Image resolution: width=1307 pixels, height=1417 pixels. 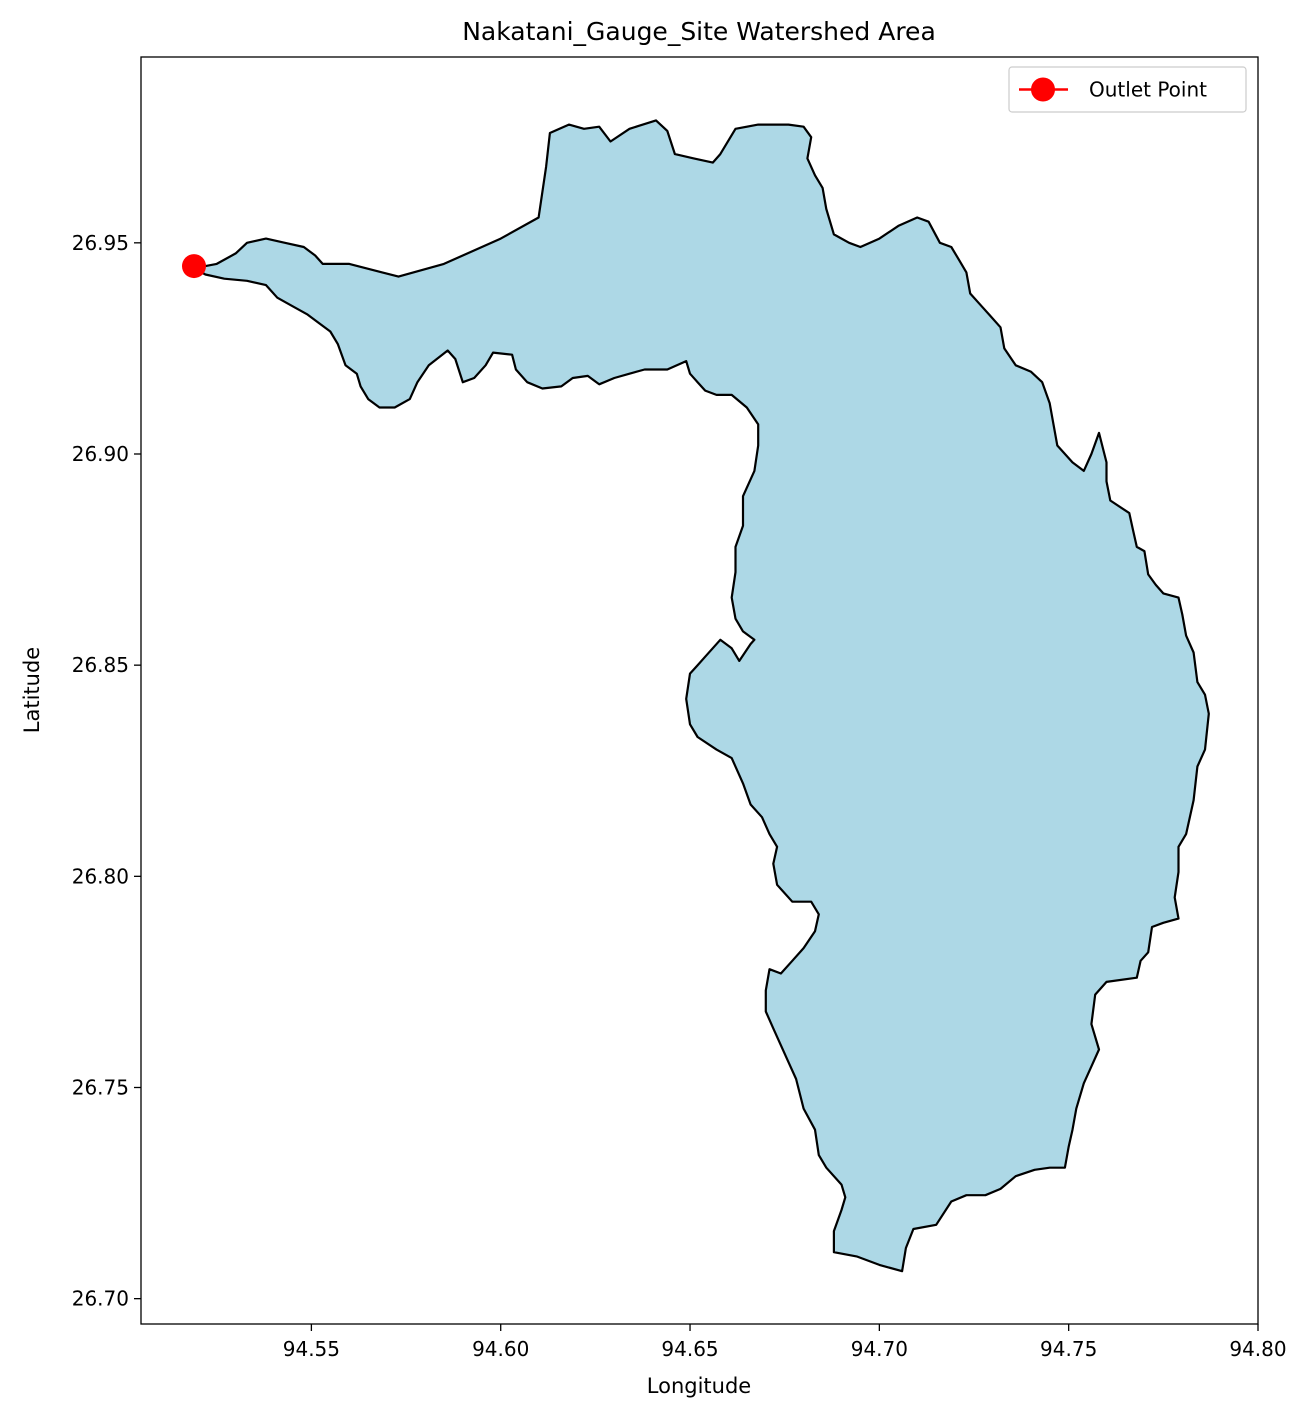 What do you see at coordinates (1257, 1349) in the screenshot?
I see `x-tick-label: 94.80` at bounding box center [1257, 1349].